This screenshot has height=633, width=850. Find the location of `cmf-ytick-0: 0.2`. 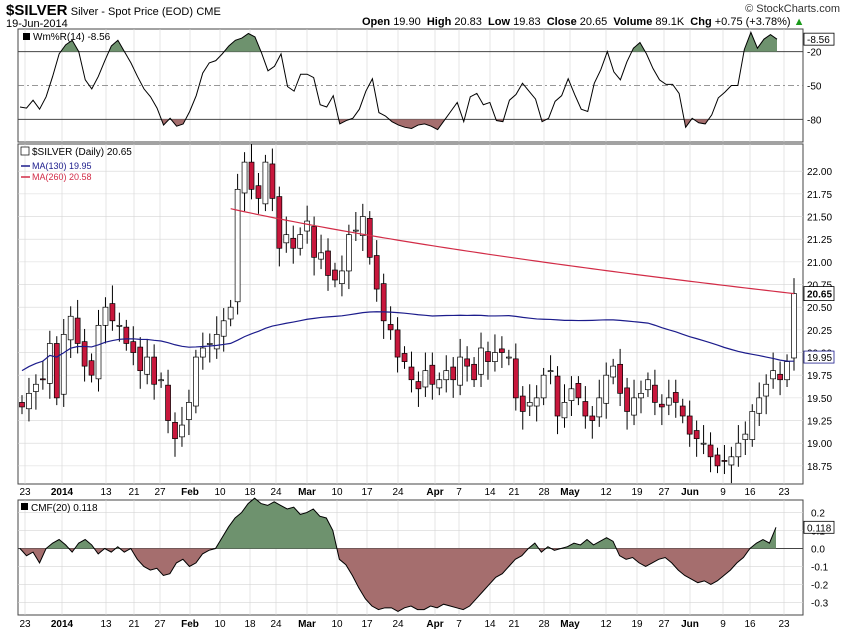

cmf-ytick-0: 0.2 is located at coordinates (818, 514).